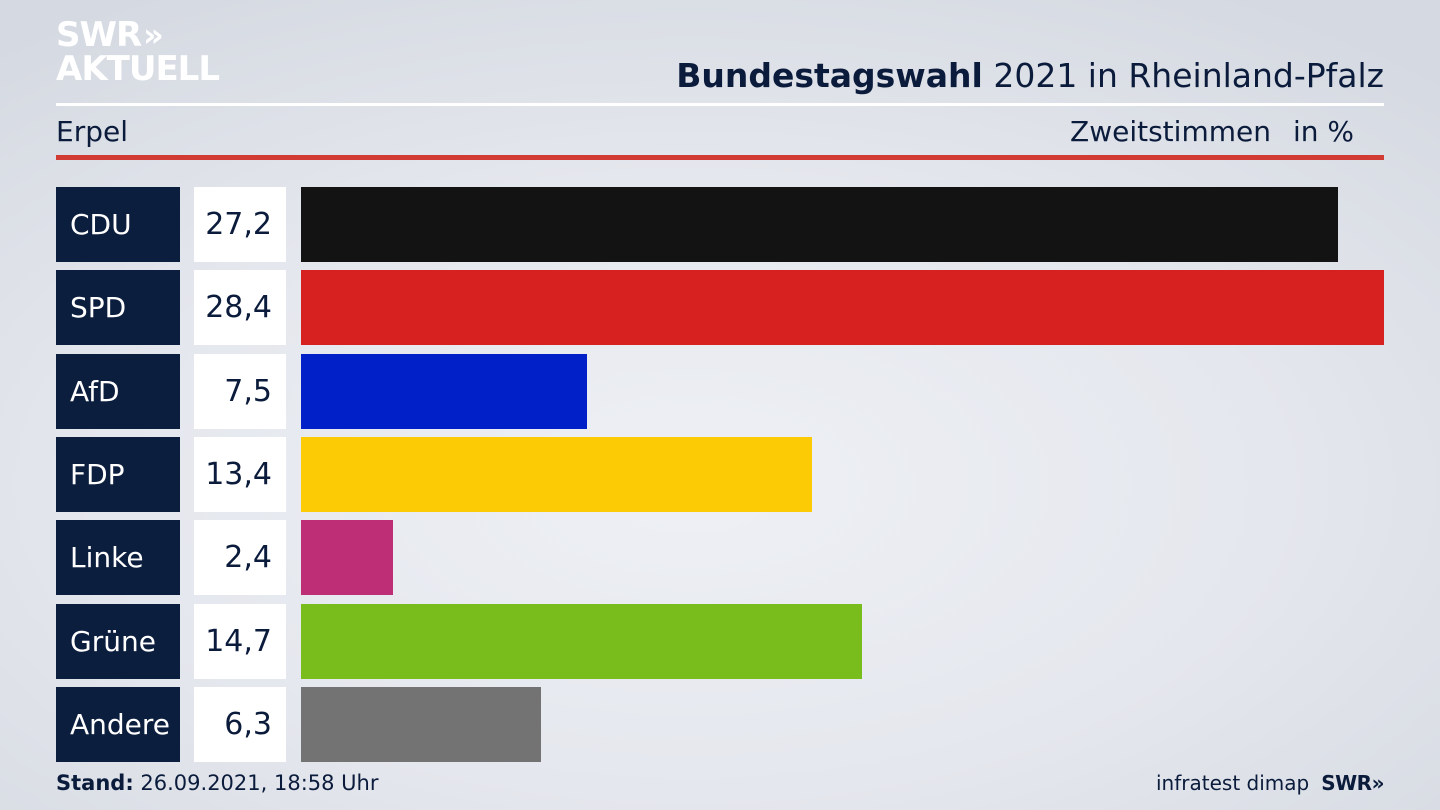 Image resolution: width=1440 pixels, height=810 pixels. What do you see at coordinates (240, 391) in the screenshot?
I see `value-label: 7,5` at bounding box center [240, 391].